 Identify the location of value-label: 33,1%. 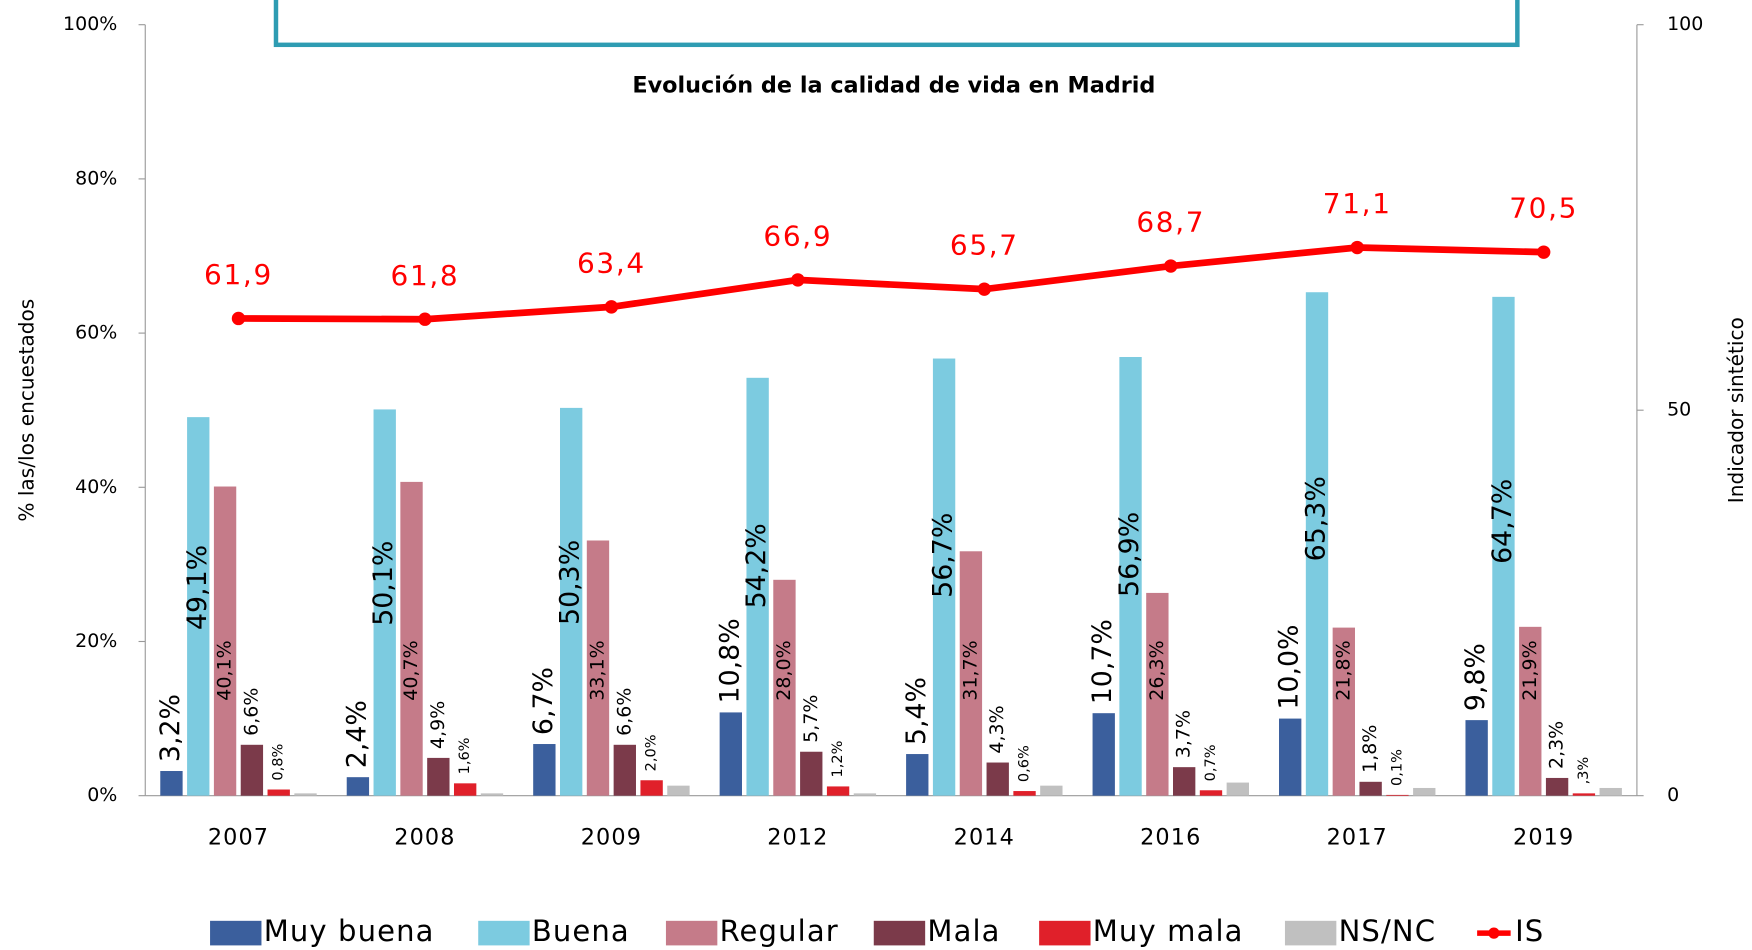
(597, 670).